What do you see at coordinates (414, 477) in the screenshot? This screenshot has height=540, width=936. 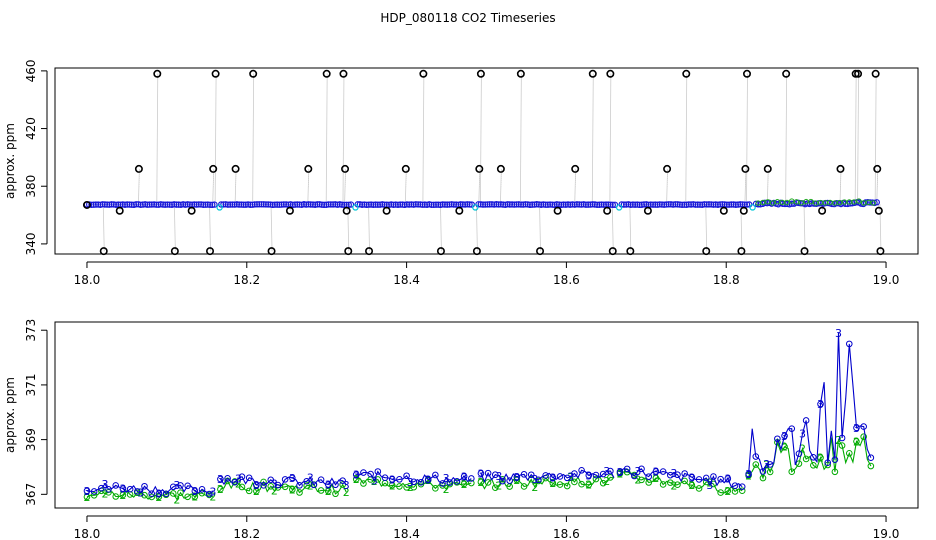 I see `series-3-line` at bounding box center [414, 477].